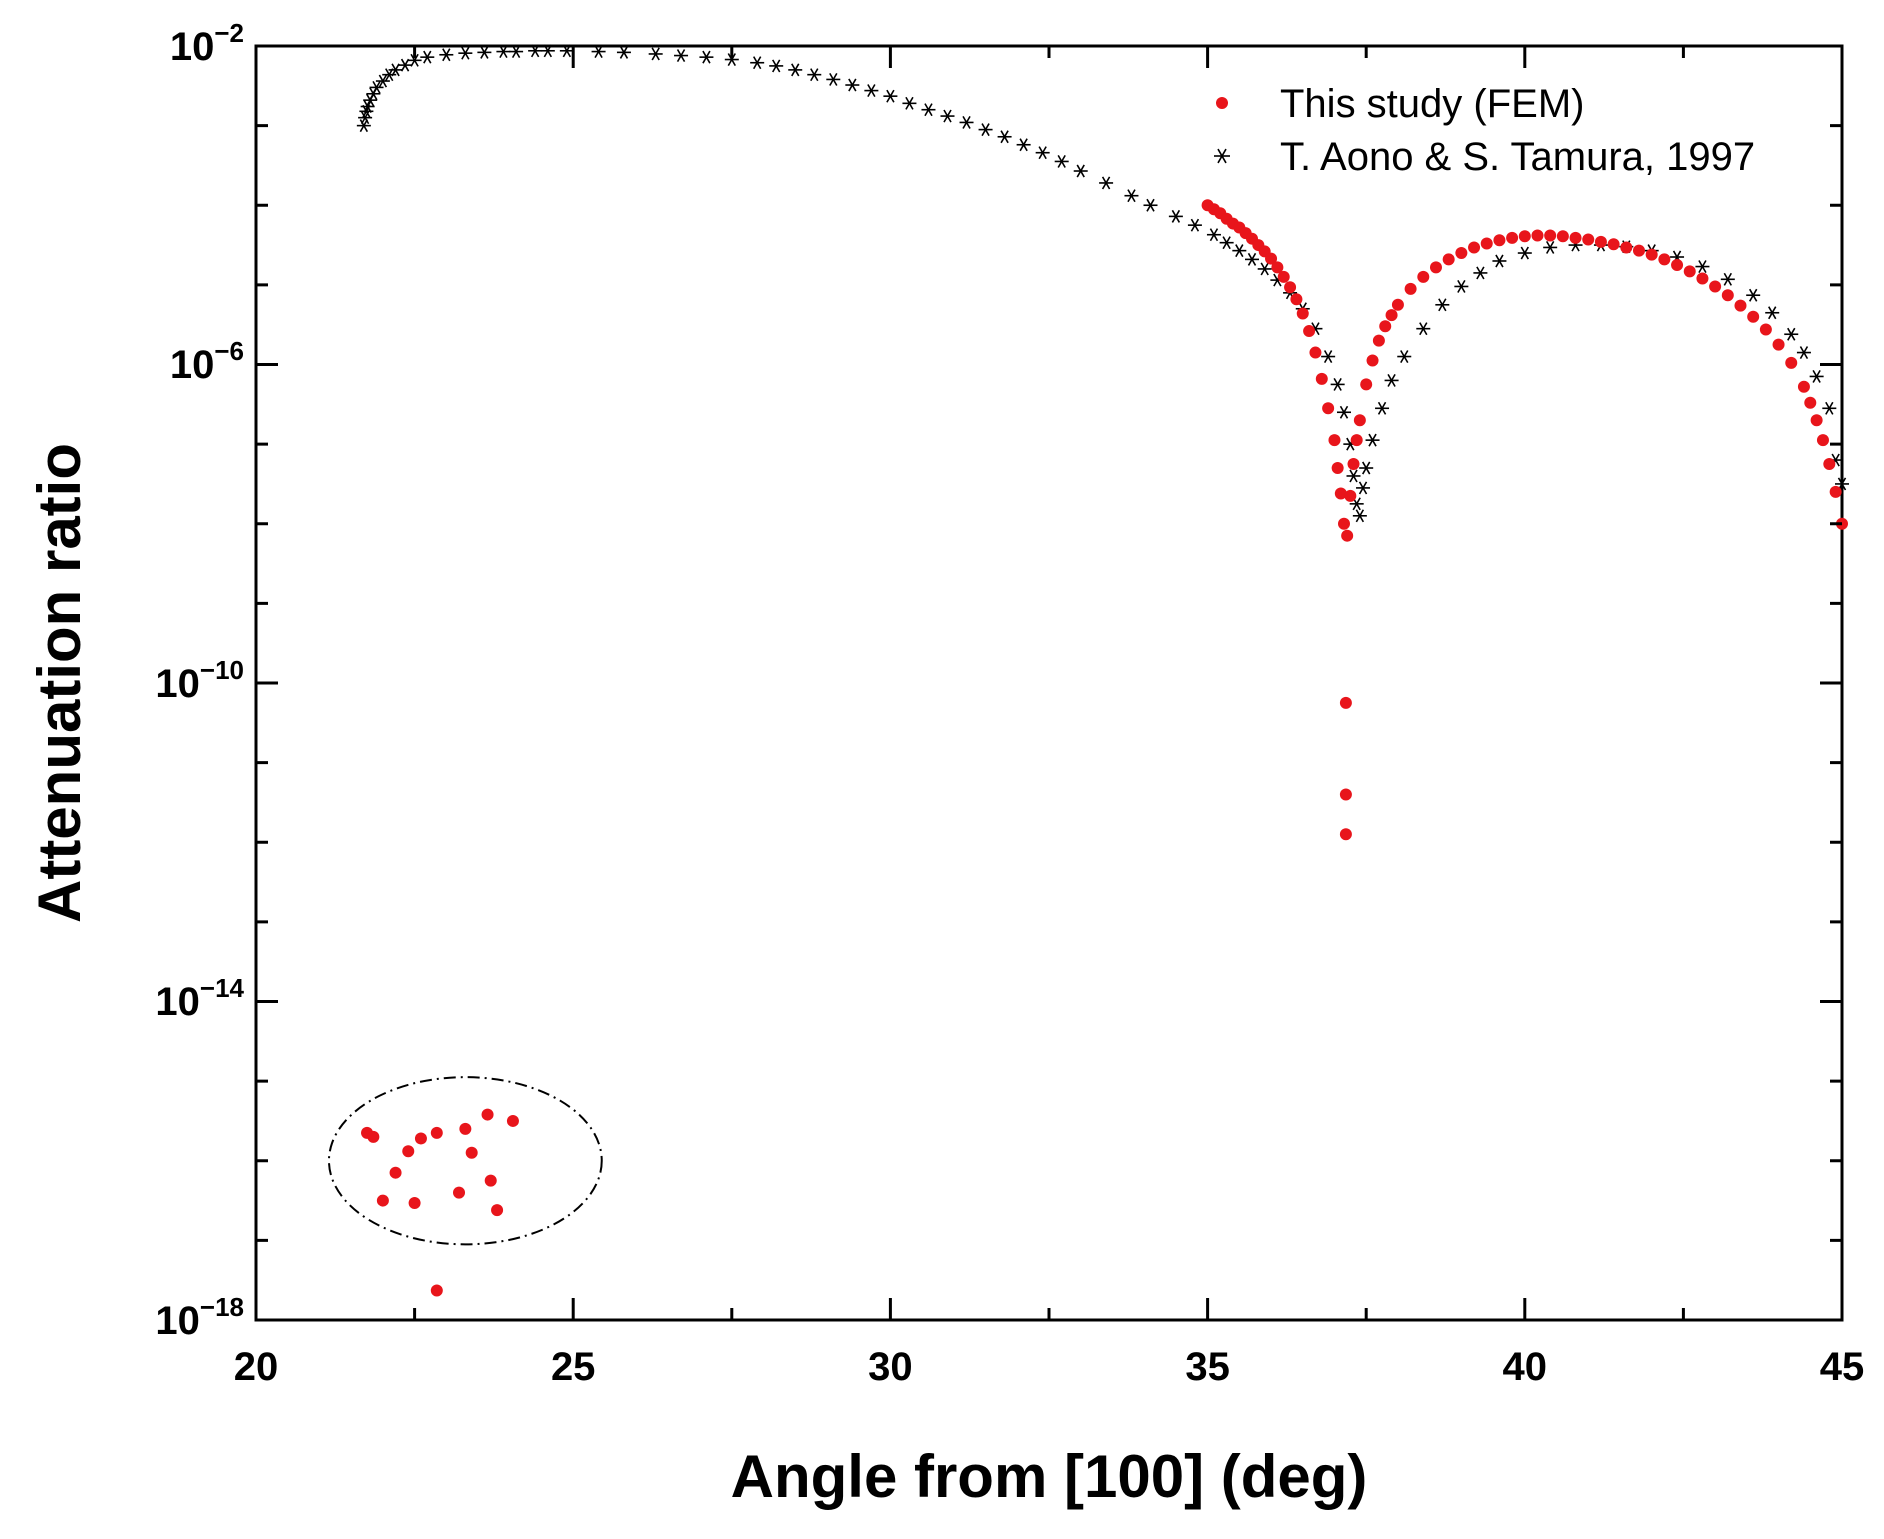 The height and width of the screenshot is (1539, 1884). I want to click on legend-marker-ref, so click(1222, 156).